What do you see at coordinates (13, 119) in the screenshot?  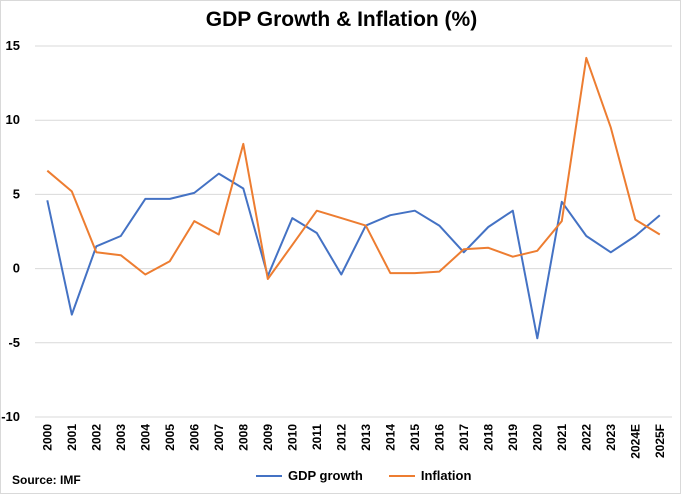 I see `y-tick-label: 10` at bounding box center [13, 119].